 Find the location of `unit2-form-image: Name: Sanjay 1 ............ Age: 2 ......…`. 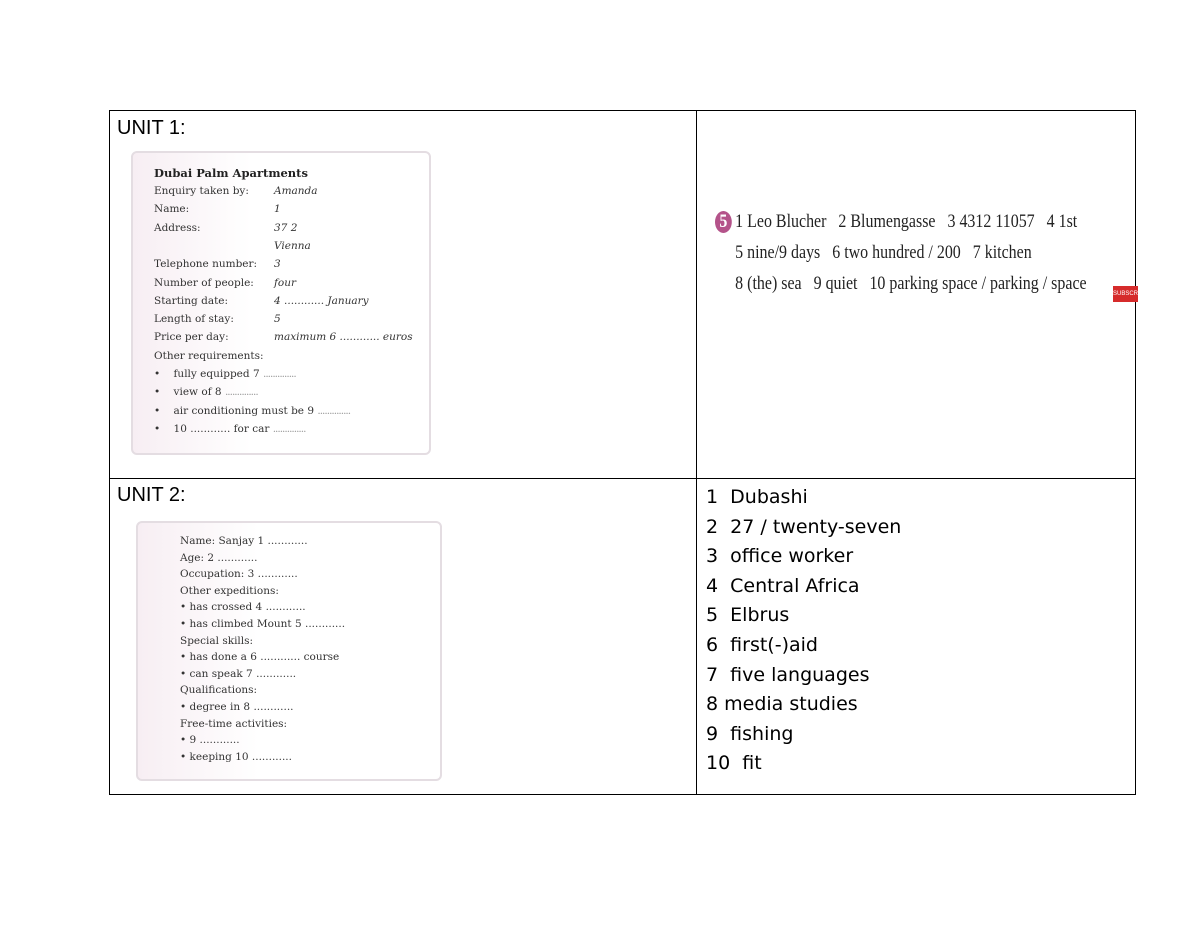

unit2-form-image: Name: Sanjay 1 ............ Age: 2 ......… is located at coordinates (289, 651).